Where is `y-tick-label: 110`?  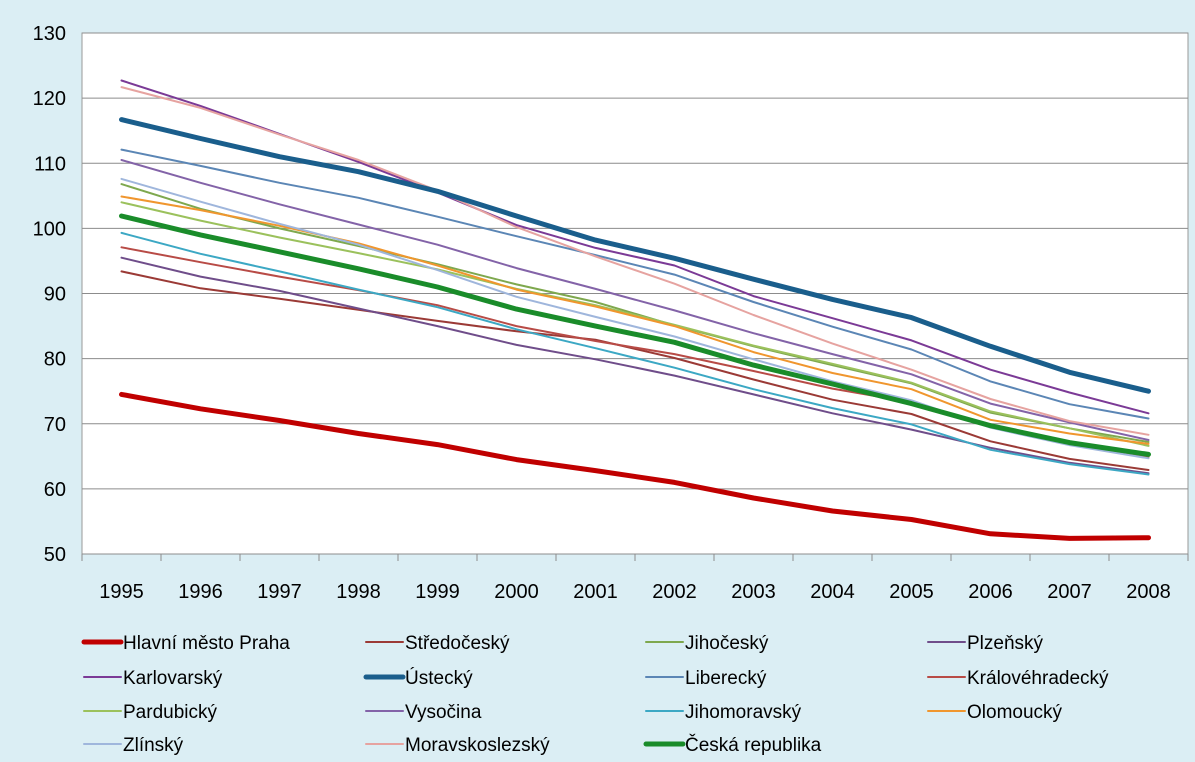
y-tick-label: 110 is located at coordinates (50, 164).